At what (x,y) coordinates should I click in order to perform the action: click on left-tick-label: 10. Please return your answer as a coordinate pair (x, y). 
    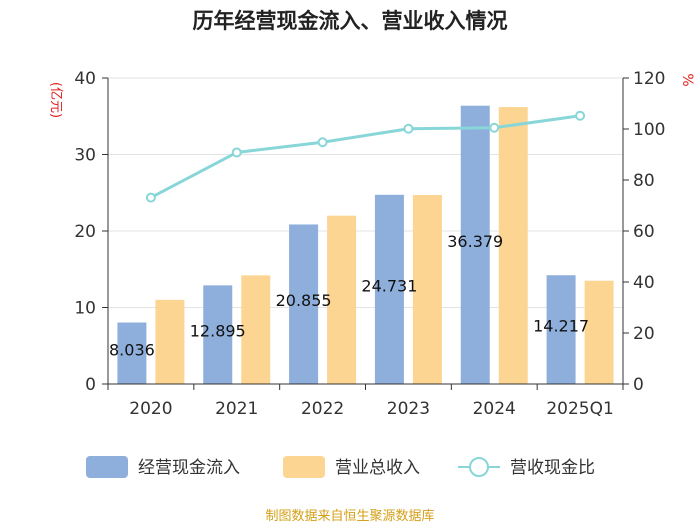
    Looking at the image, I should click on (85, 309).